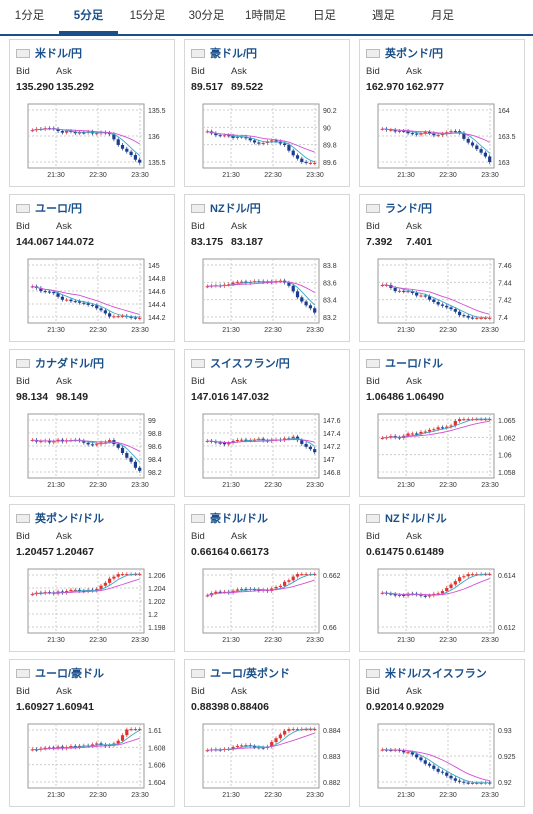 The image size is (533, 814). What do you see at coordinates (315, 330) in the screenshot?
I see `x-tick-label: 23:30` at bounding box center [315, 330].